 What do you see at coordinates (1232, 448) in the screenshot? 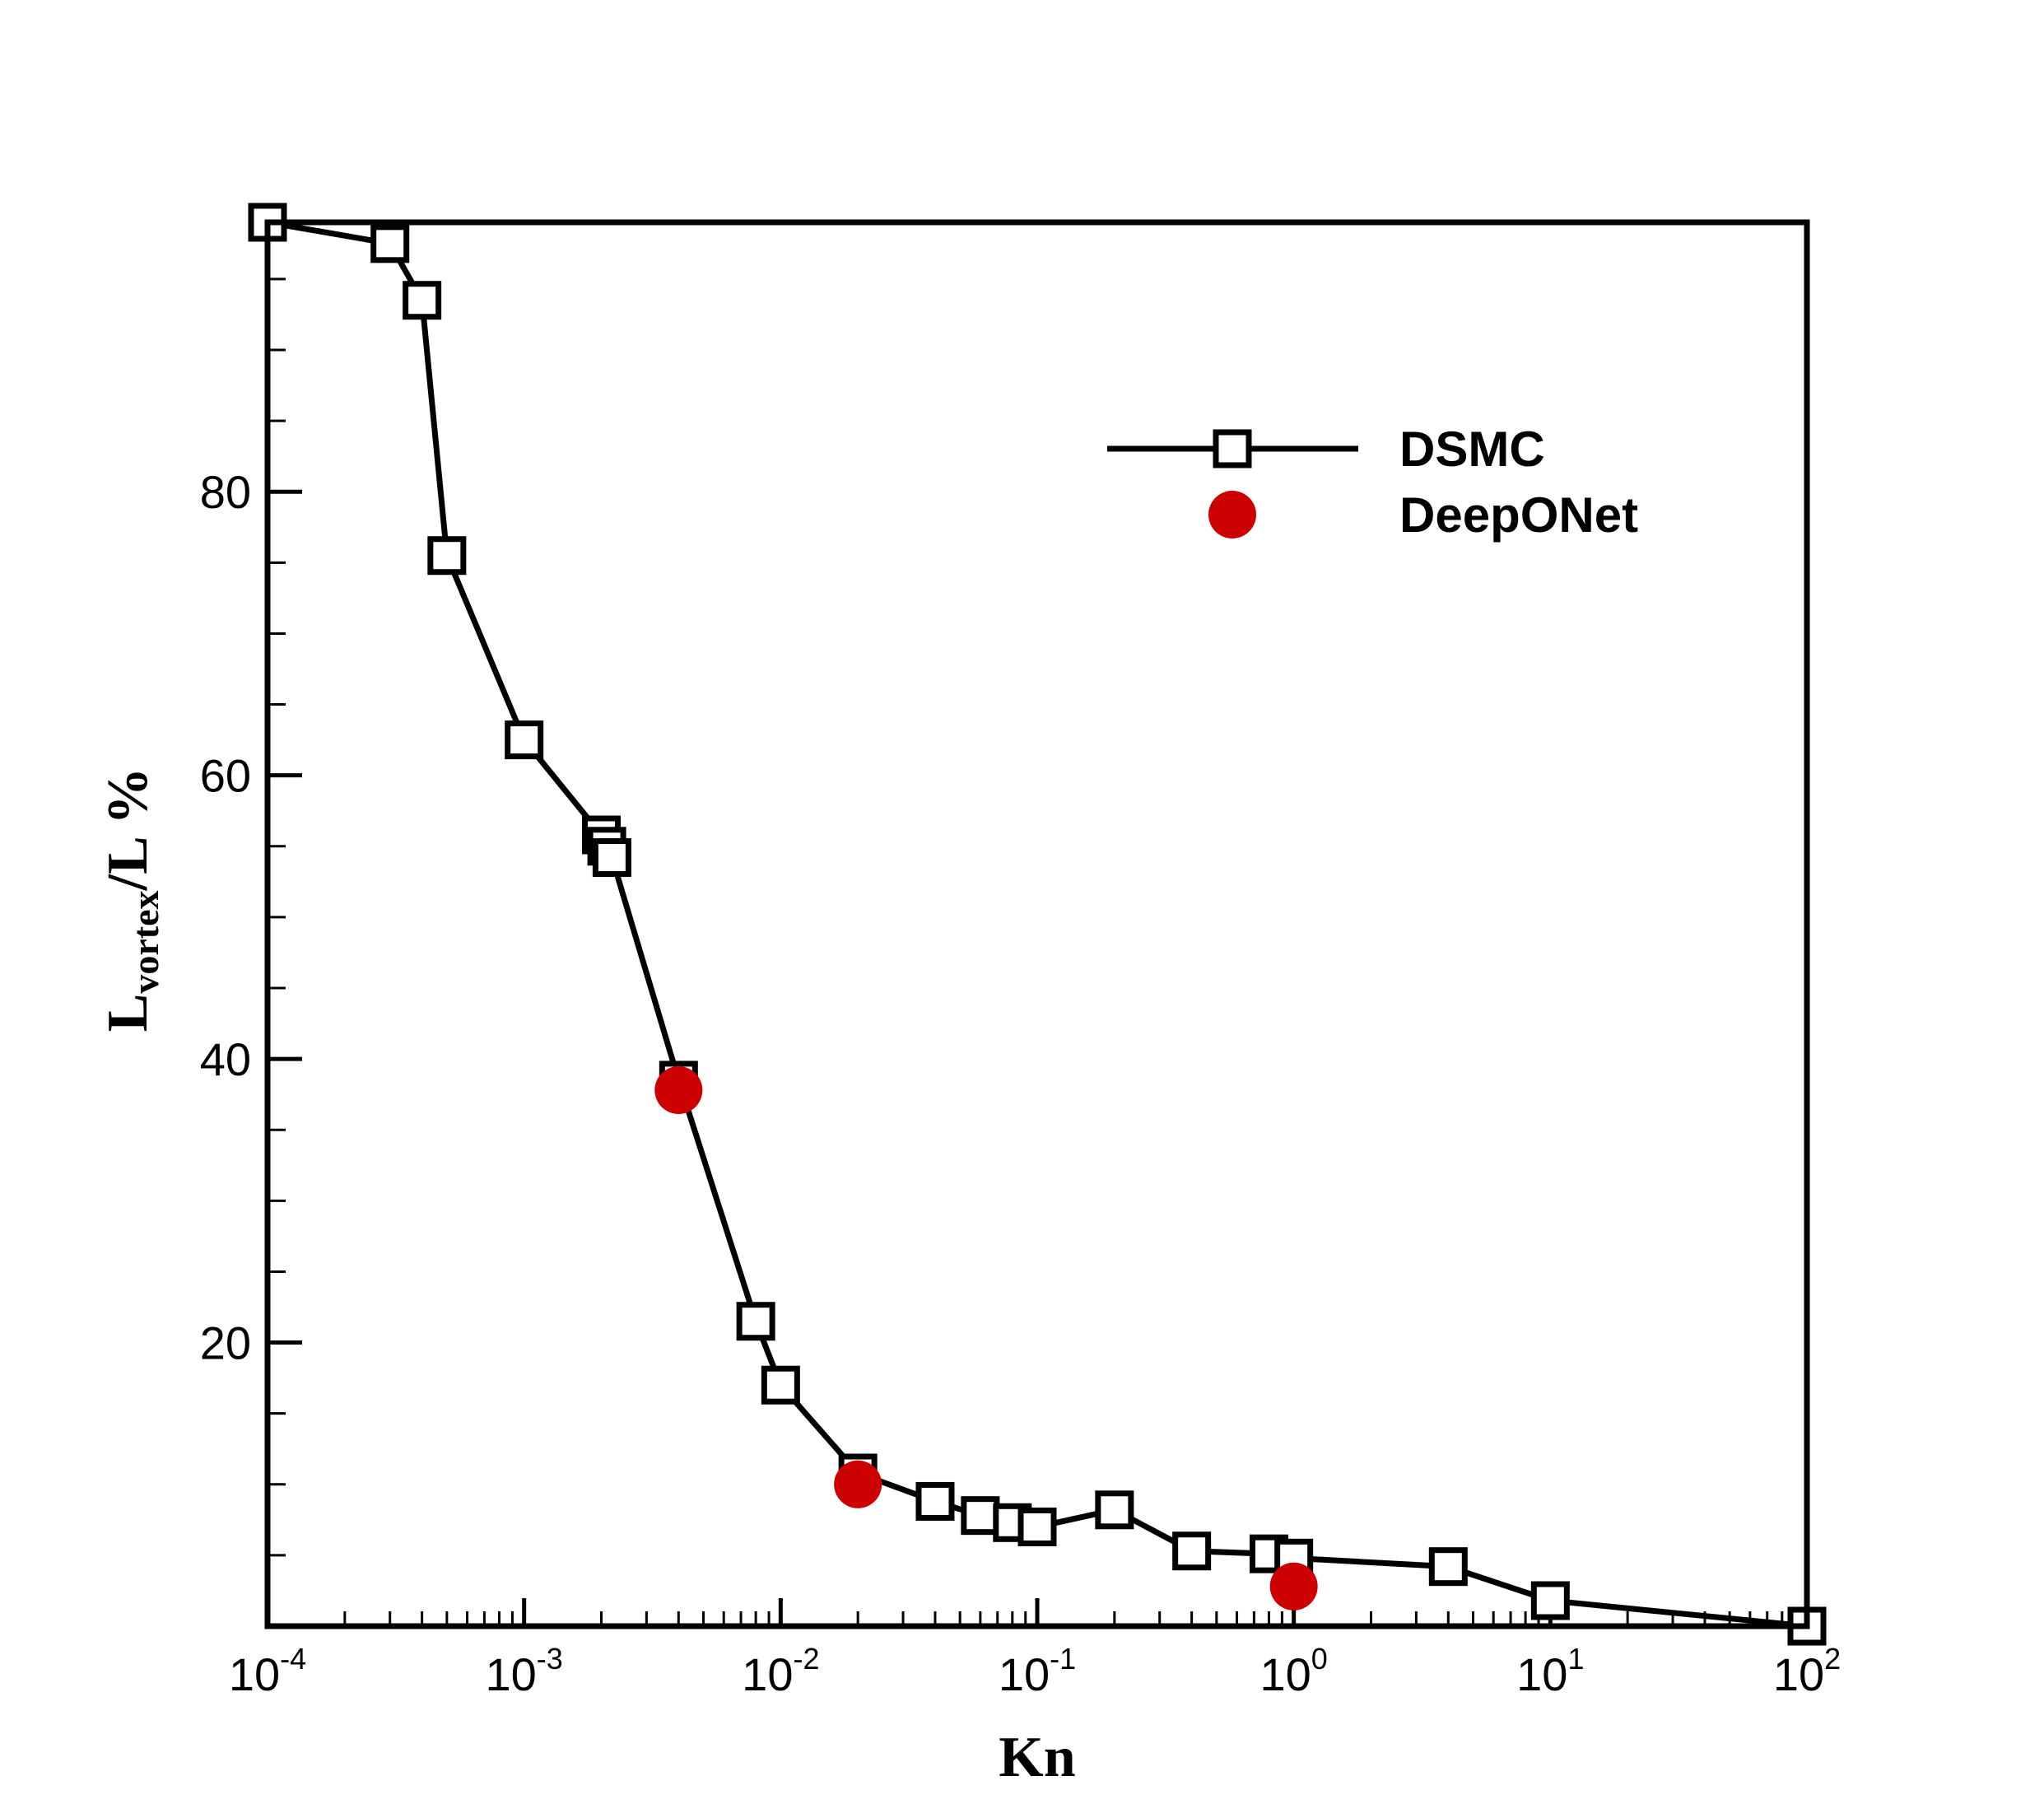
I see `legend-marker-dsmc` at bounding box center [1232, 448].